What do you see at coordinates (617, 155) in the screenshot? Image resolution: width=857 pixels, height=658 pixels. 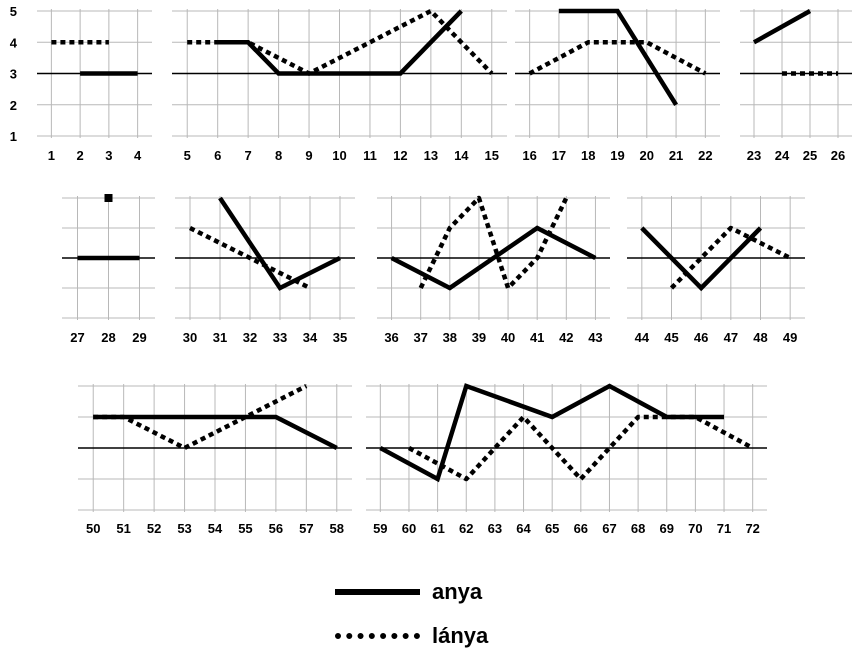 I see `x-tick-label: 19` at bounding box center [617, 155].